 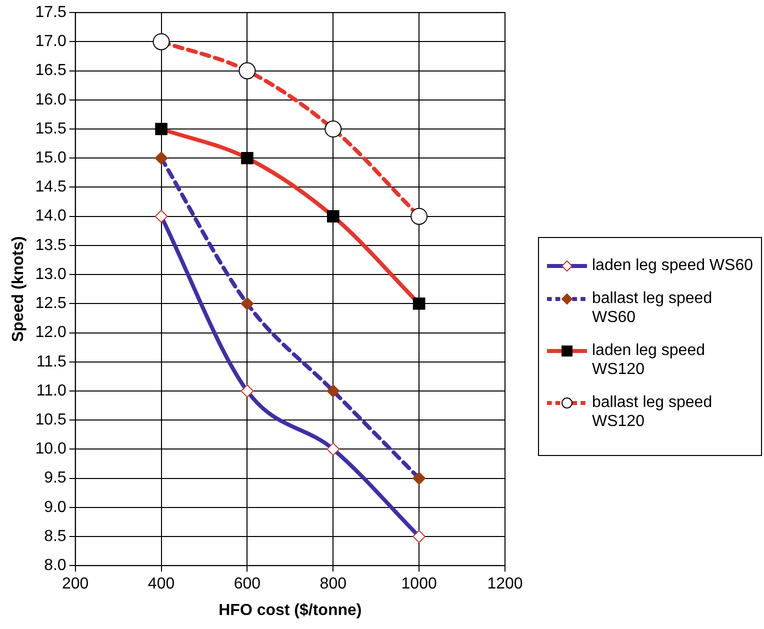 I want to click on y-tick-label: 11.5, so click(x=51, y=361).